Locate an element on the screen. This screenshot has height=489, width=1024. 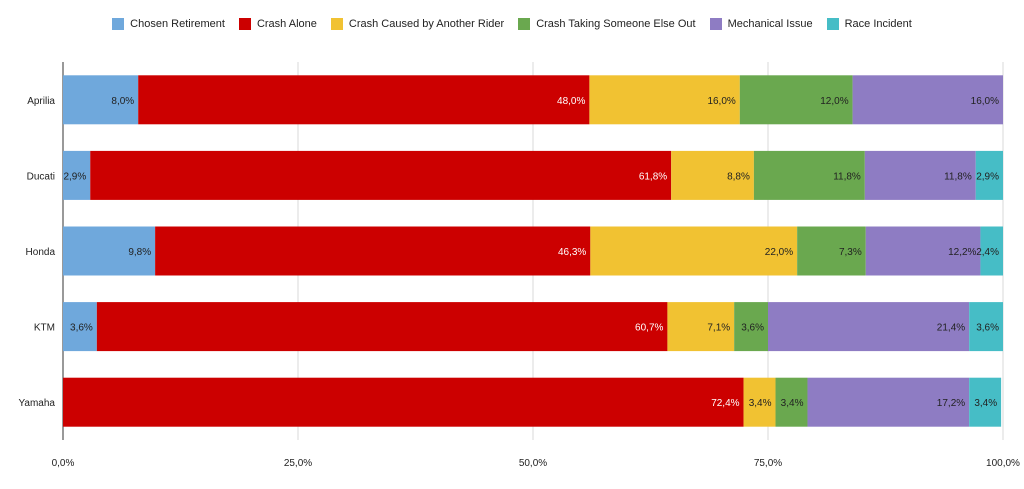
legend-label: Chosen Retirement is located at coordinates (177, 24).